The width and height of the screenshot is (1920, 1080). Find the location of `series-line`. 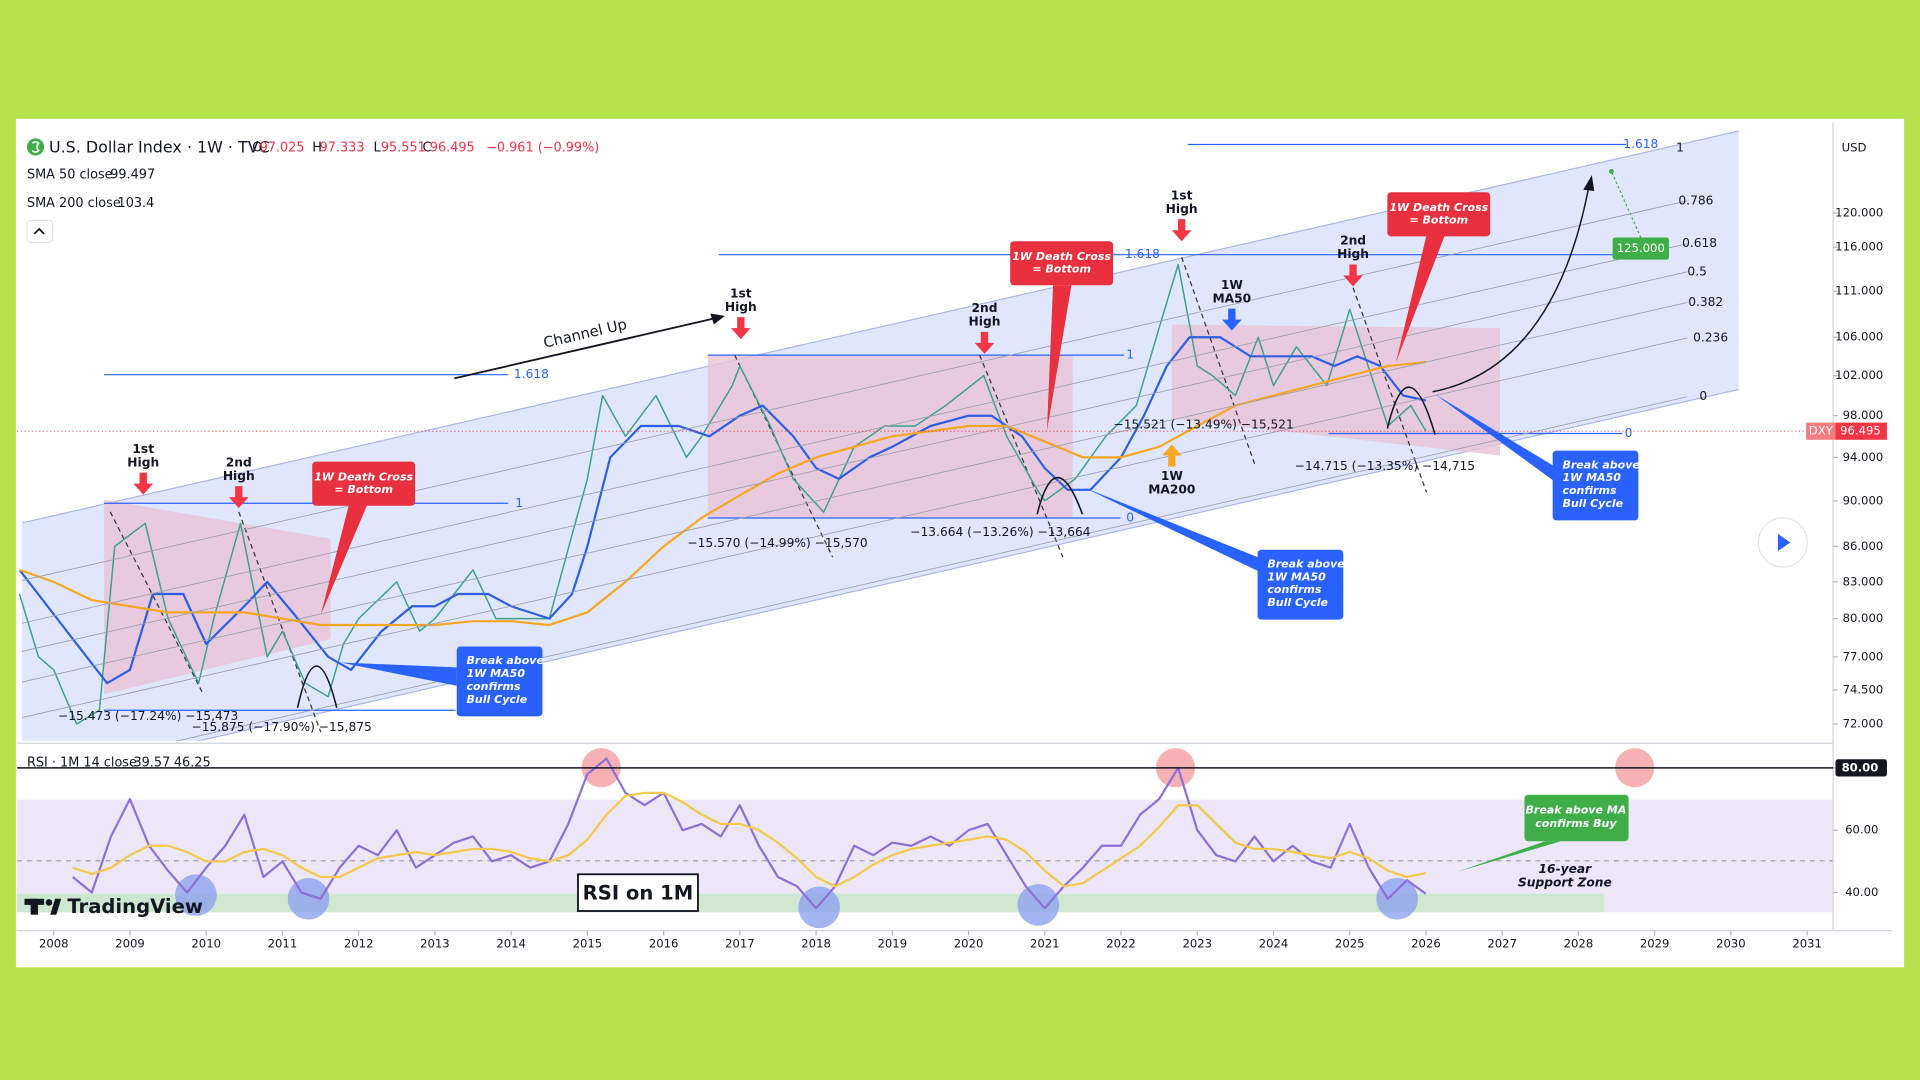

series-line is located at coordinates (749, 833).